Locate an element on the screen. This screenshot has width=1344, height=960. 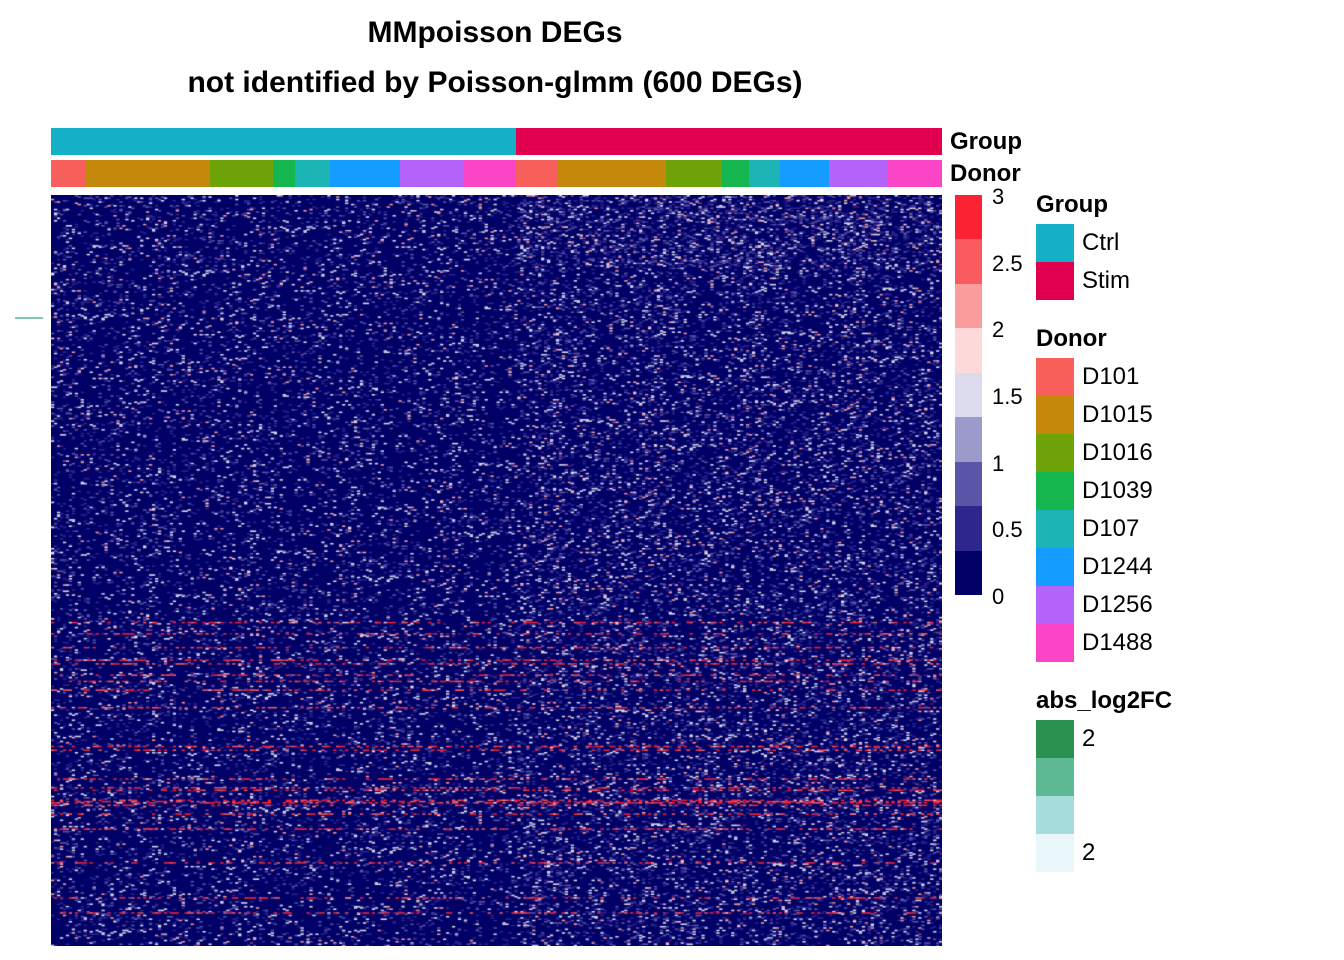
color-scale-tick-label: 0 is located at coordinates (998, 596).